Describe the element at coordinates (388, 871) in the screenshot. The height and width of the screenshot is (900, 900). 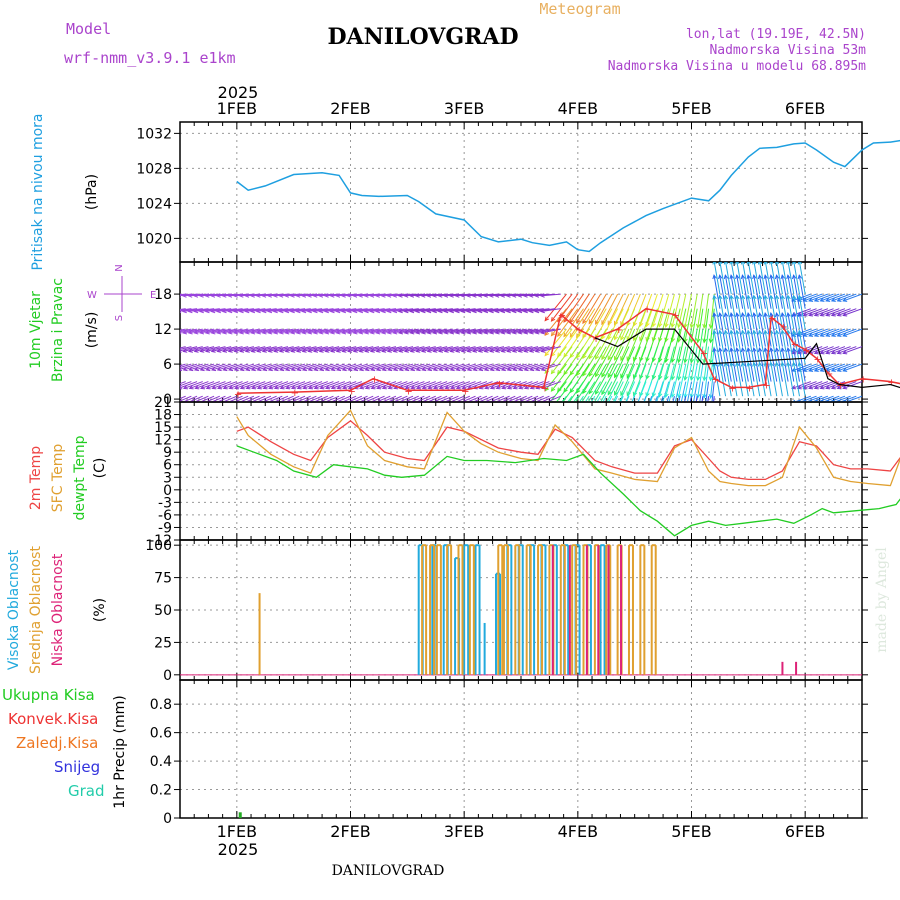
I see `footer-station: DANILOVGRAD` at that location.